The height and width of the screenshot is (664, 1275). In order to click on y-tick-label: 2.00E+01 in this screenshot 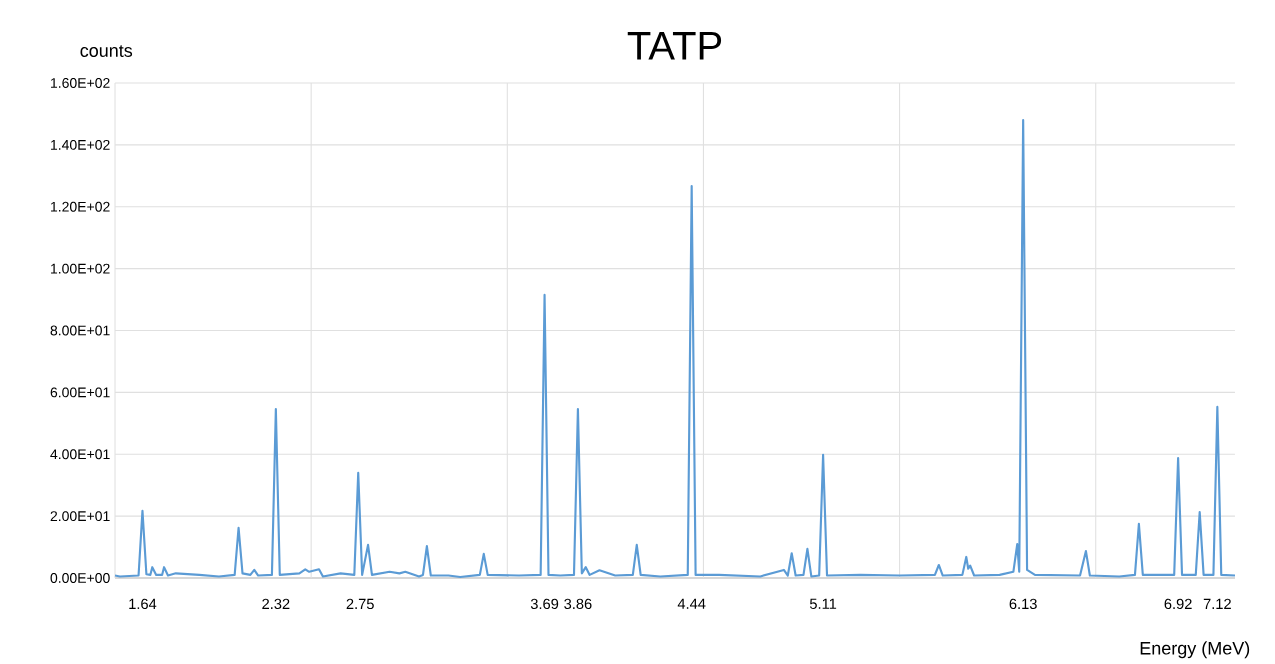, I will do `click(80, 516)`.